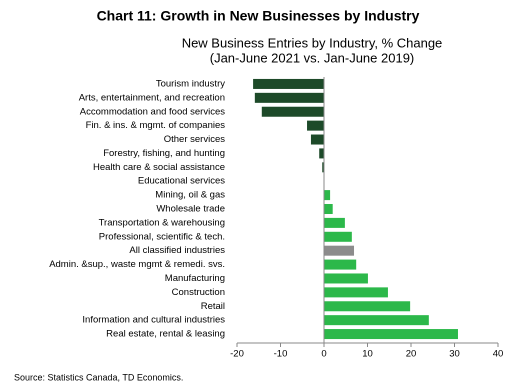 This screenshot has height=388, width=520. What do you see at coordinates (194, 139) in the screenshot?
I see `y-tick-label: Other services` at bounding box center [194, 139].